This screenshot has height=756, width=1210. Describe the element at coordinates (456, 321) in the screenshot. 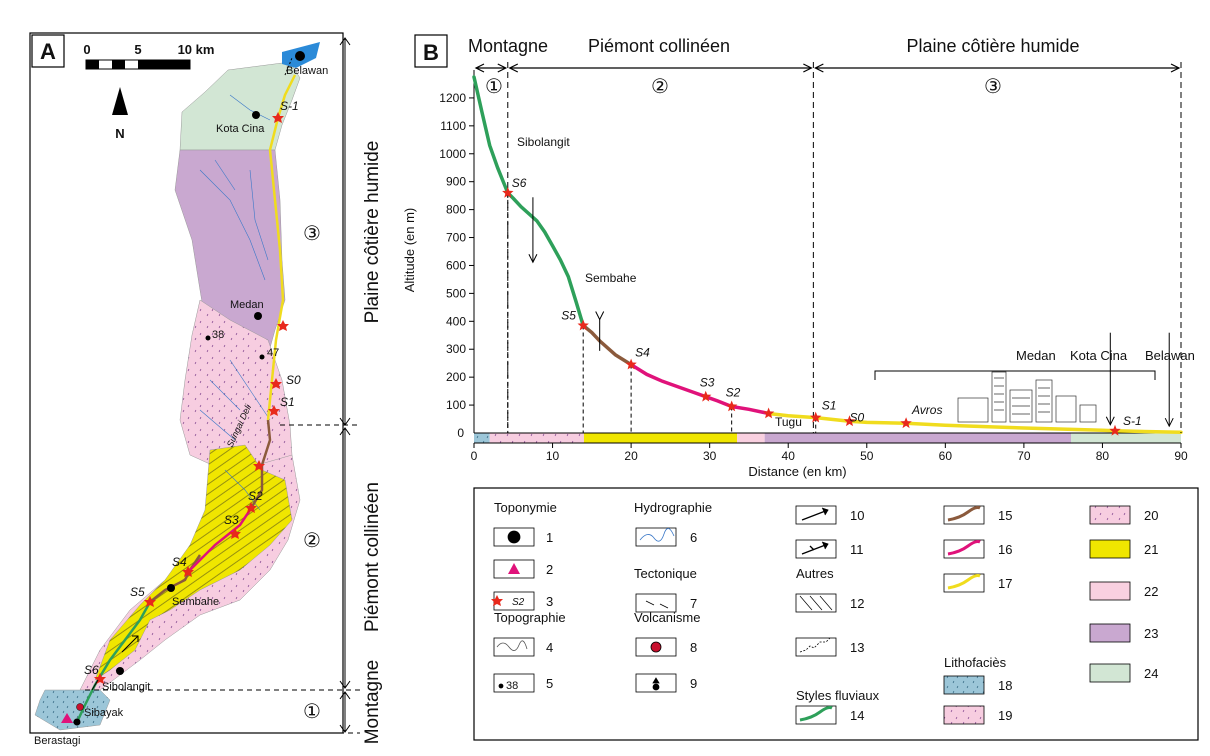

I see `y-tick-label-400: 400` at that location.